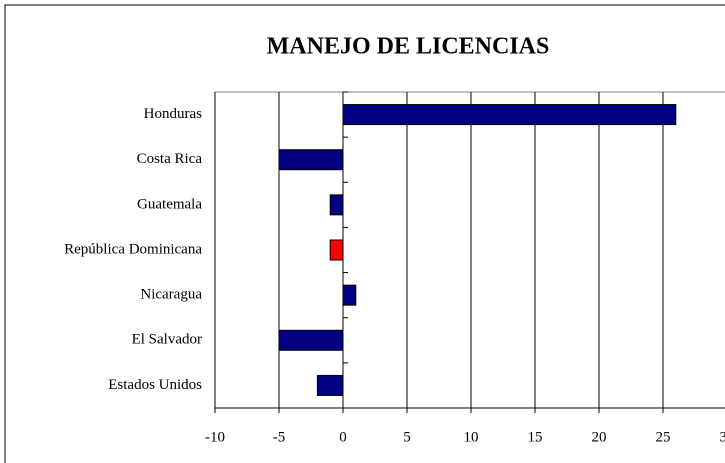 The image size is (725, 463). I want to click on x-tick-label: 30, so click(722, 437).